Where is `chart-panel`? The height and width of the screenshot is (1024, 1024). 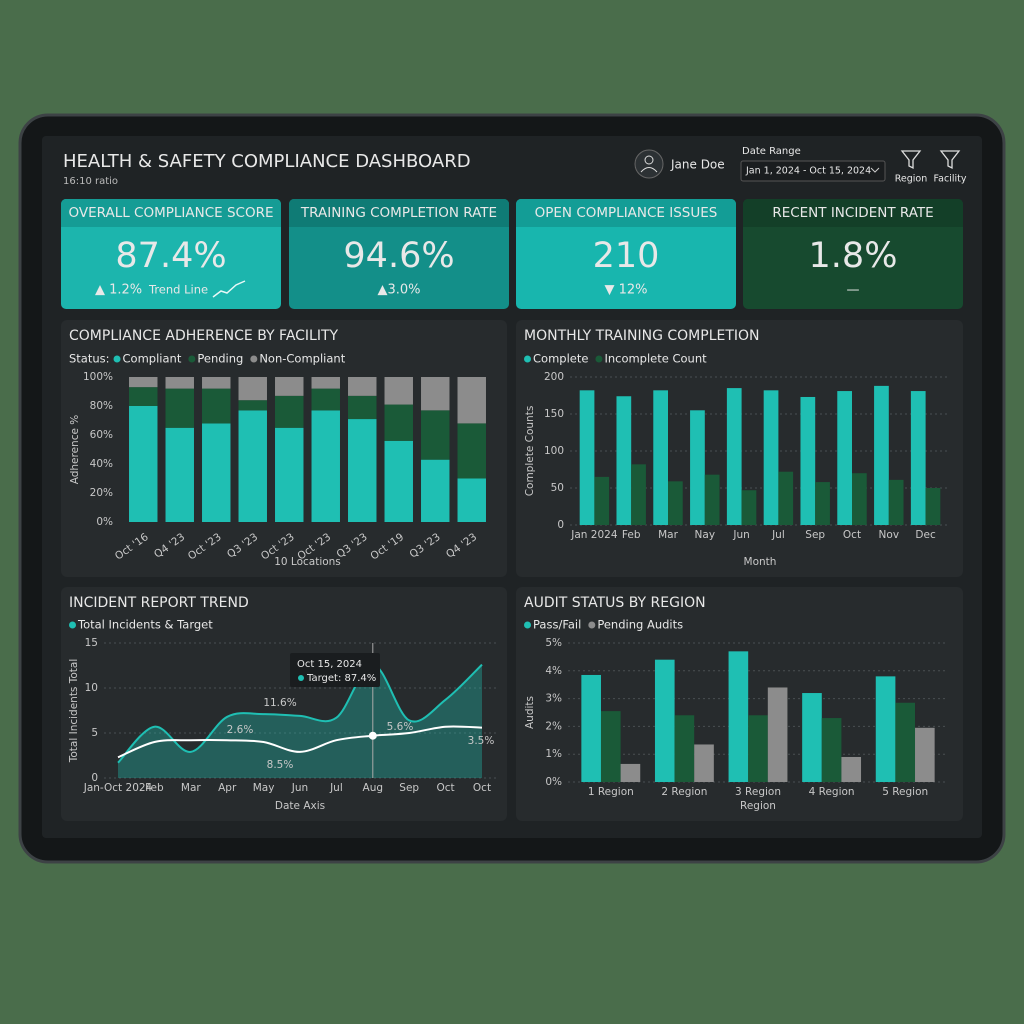 chart-panel is located at coordinates (284, 704).